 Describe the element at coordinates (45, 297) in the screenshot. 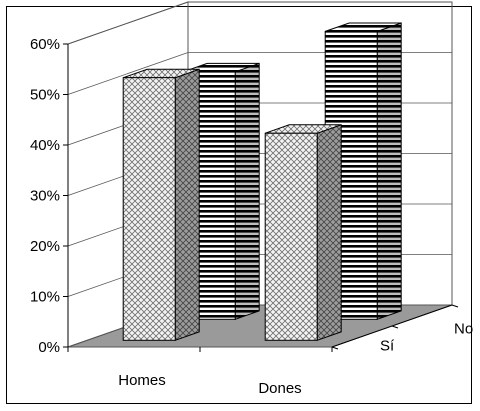

I see `y-tick-label: 10%` at that location.